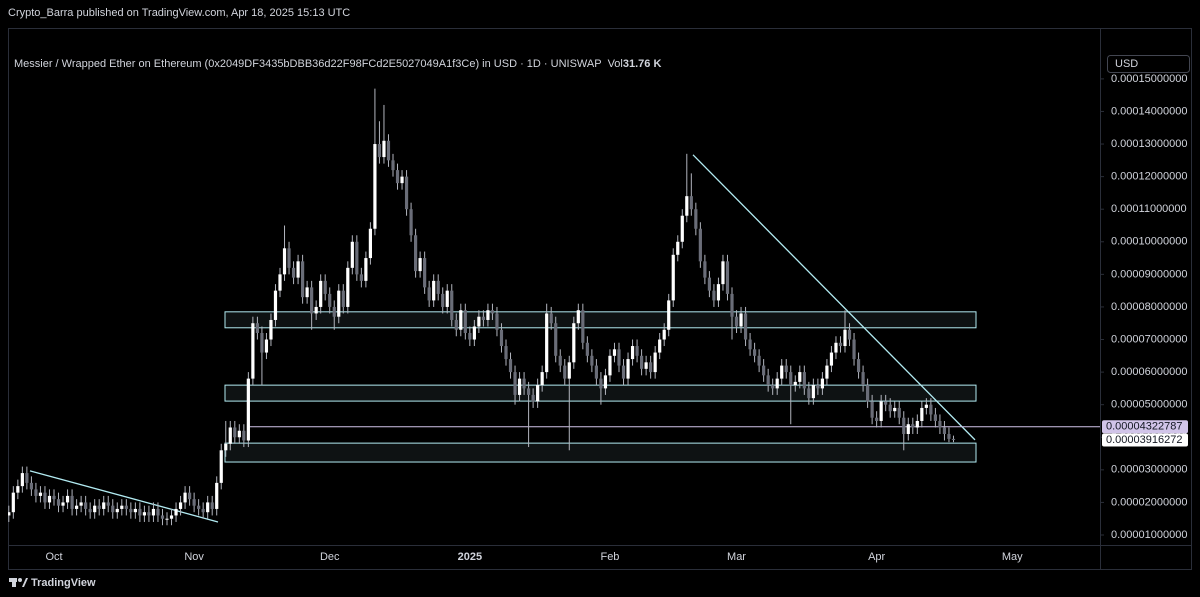  Describe the element at coordinates (1012, 557) in the screenshot. I see `x-tick-label: May` at that location.